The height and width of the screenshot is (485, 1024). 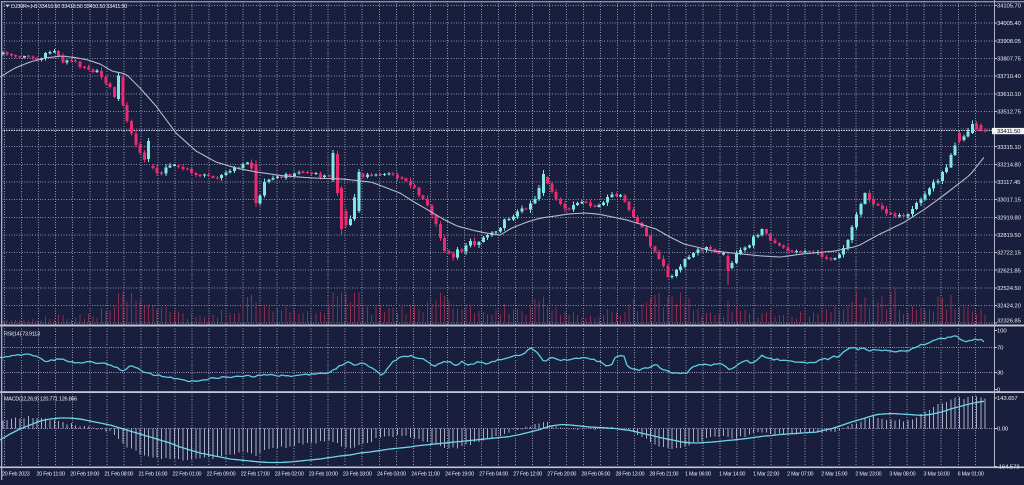 What do you see at coordinates (1009, 322) in the screenshot?
I see `svg-text: 32326.85` at bounding box center [1009, 322].